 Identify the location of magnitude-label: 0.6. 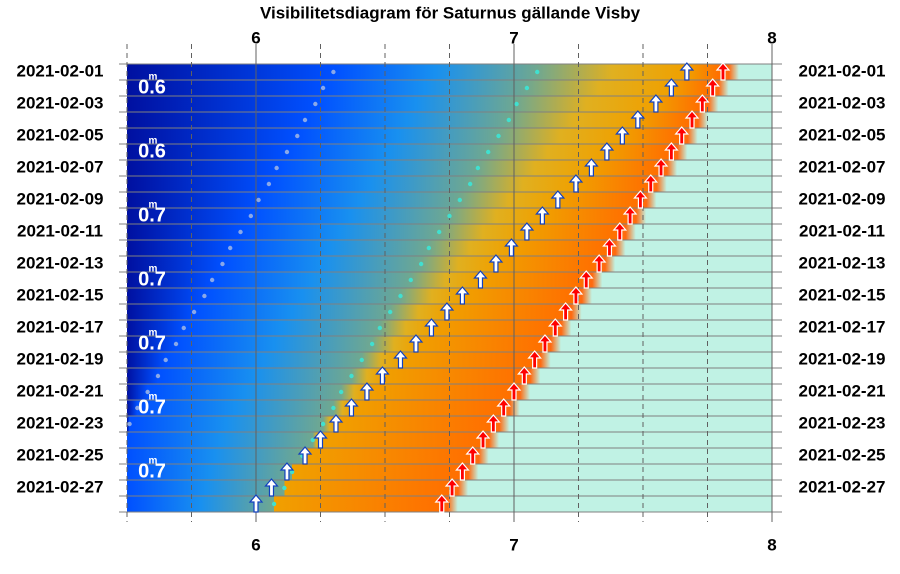
(152, 151).